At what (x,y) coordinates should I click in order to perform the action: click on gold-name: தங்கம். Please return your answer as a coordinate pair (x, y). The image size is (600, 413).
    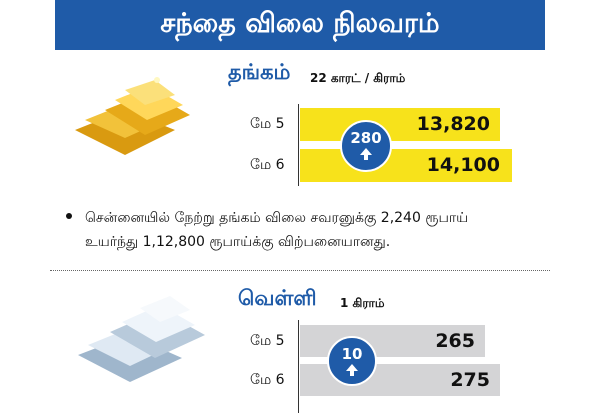
    Looking at the image, I should click on (259, 72).